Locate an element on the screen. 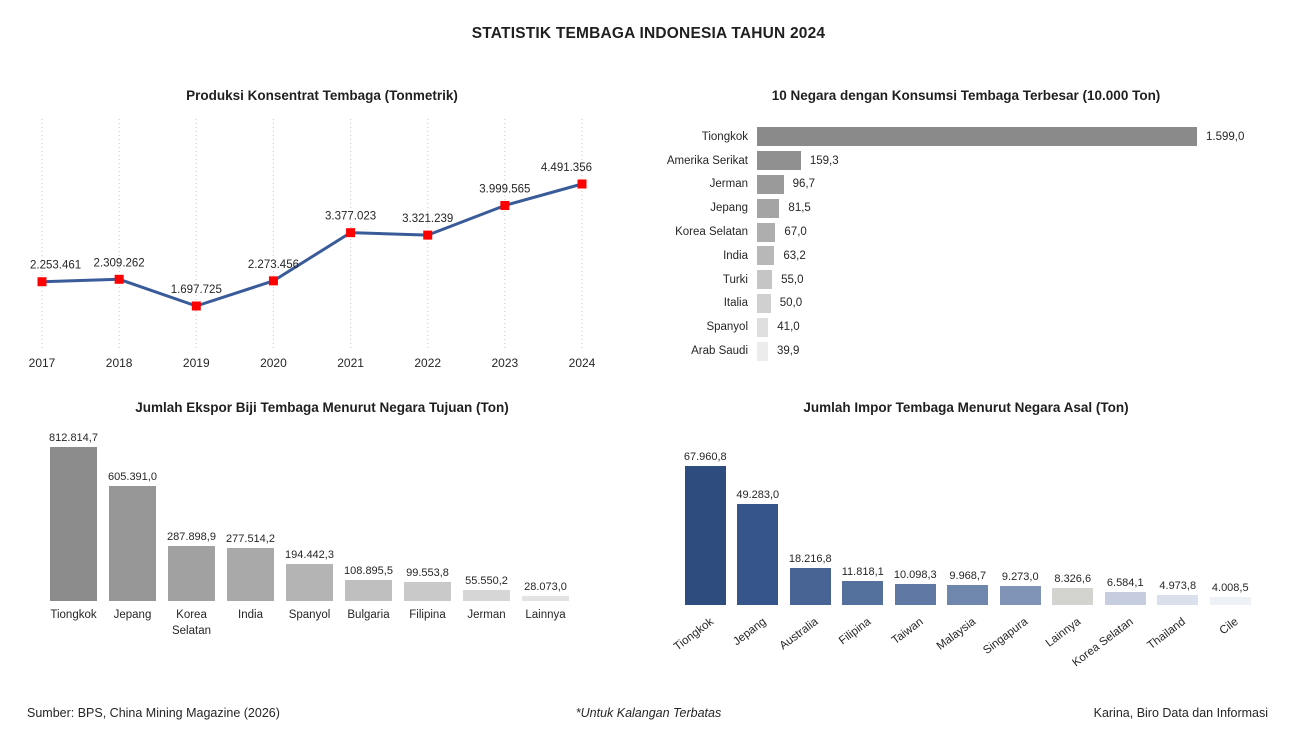 This screenshot has width=1297, height=749. vbar-column: 11.818,1 is located at coordinates (863, 585).